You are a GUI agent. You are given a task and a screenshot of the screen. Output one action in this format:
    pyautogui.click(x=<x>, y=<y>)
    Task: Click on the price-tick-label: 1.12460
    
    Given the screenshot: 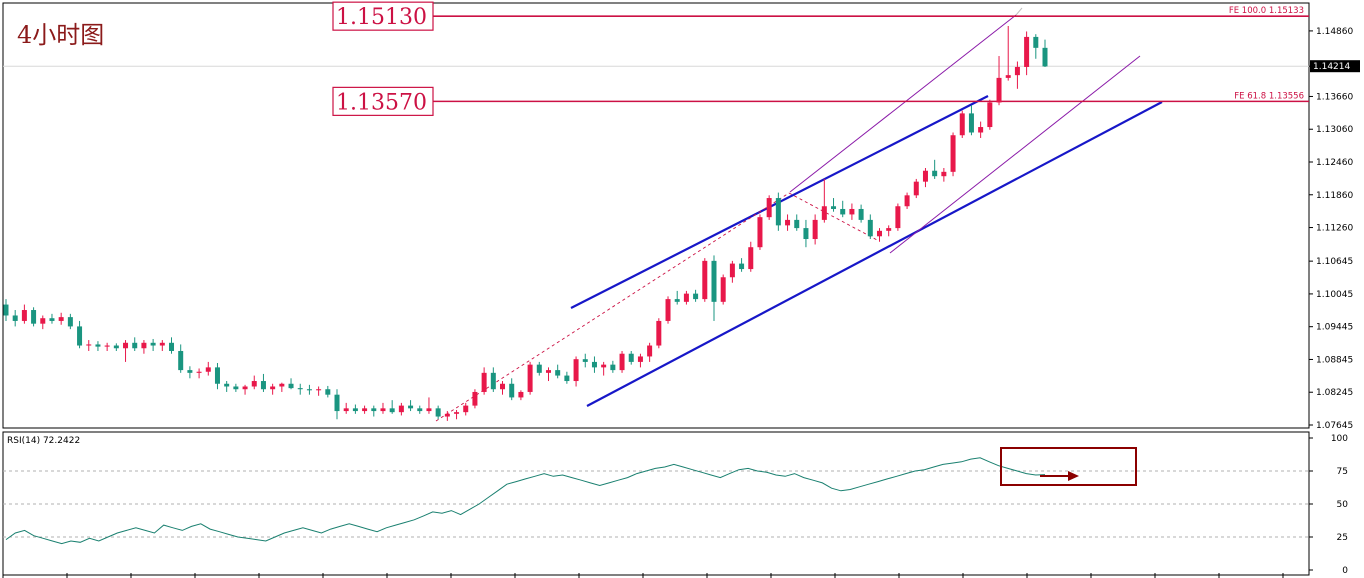 What is the action you would take?
    pyautogui.click(x=1334, y=163)
    